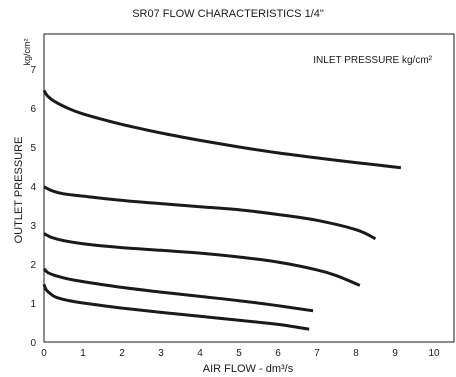  Describe the element at coordinates (317, 353) in the screenshot. I see `x-tick-label: 7` at that location.